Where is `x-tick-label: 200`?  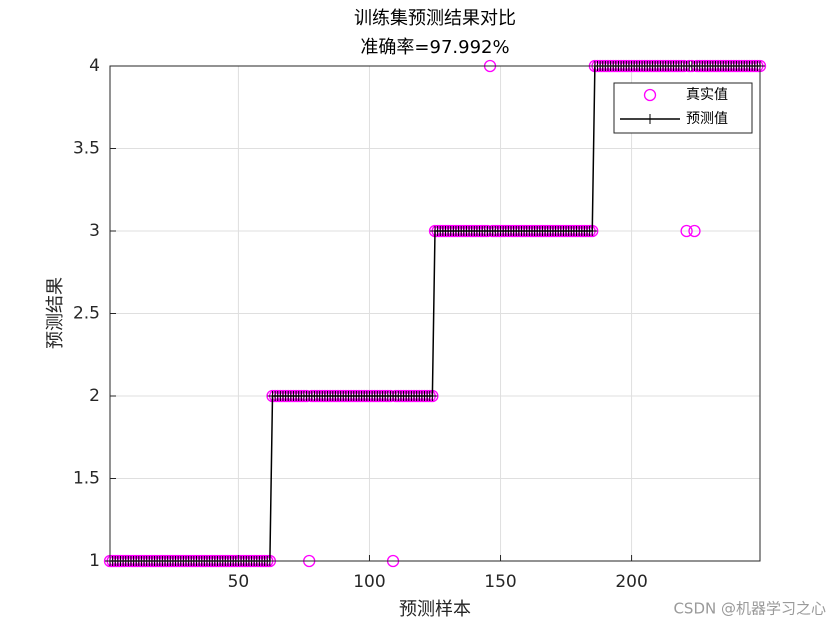 x-tick-label: 200 is located at coordinates (631, 582).